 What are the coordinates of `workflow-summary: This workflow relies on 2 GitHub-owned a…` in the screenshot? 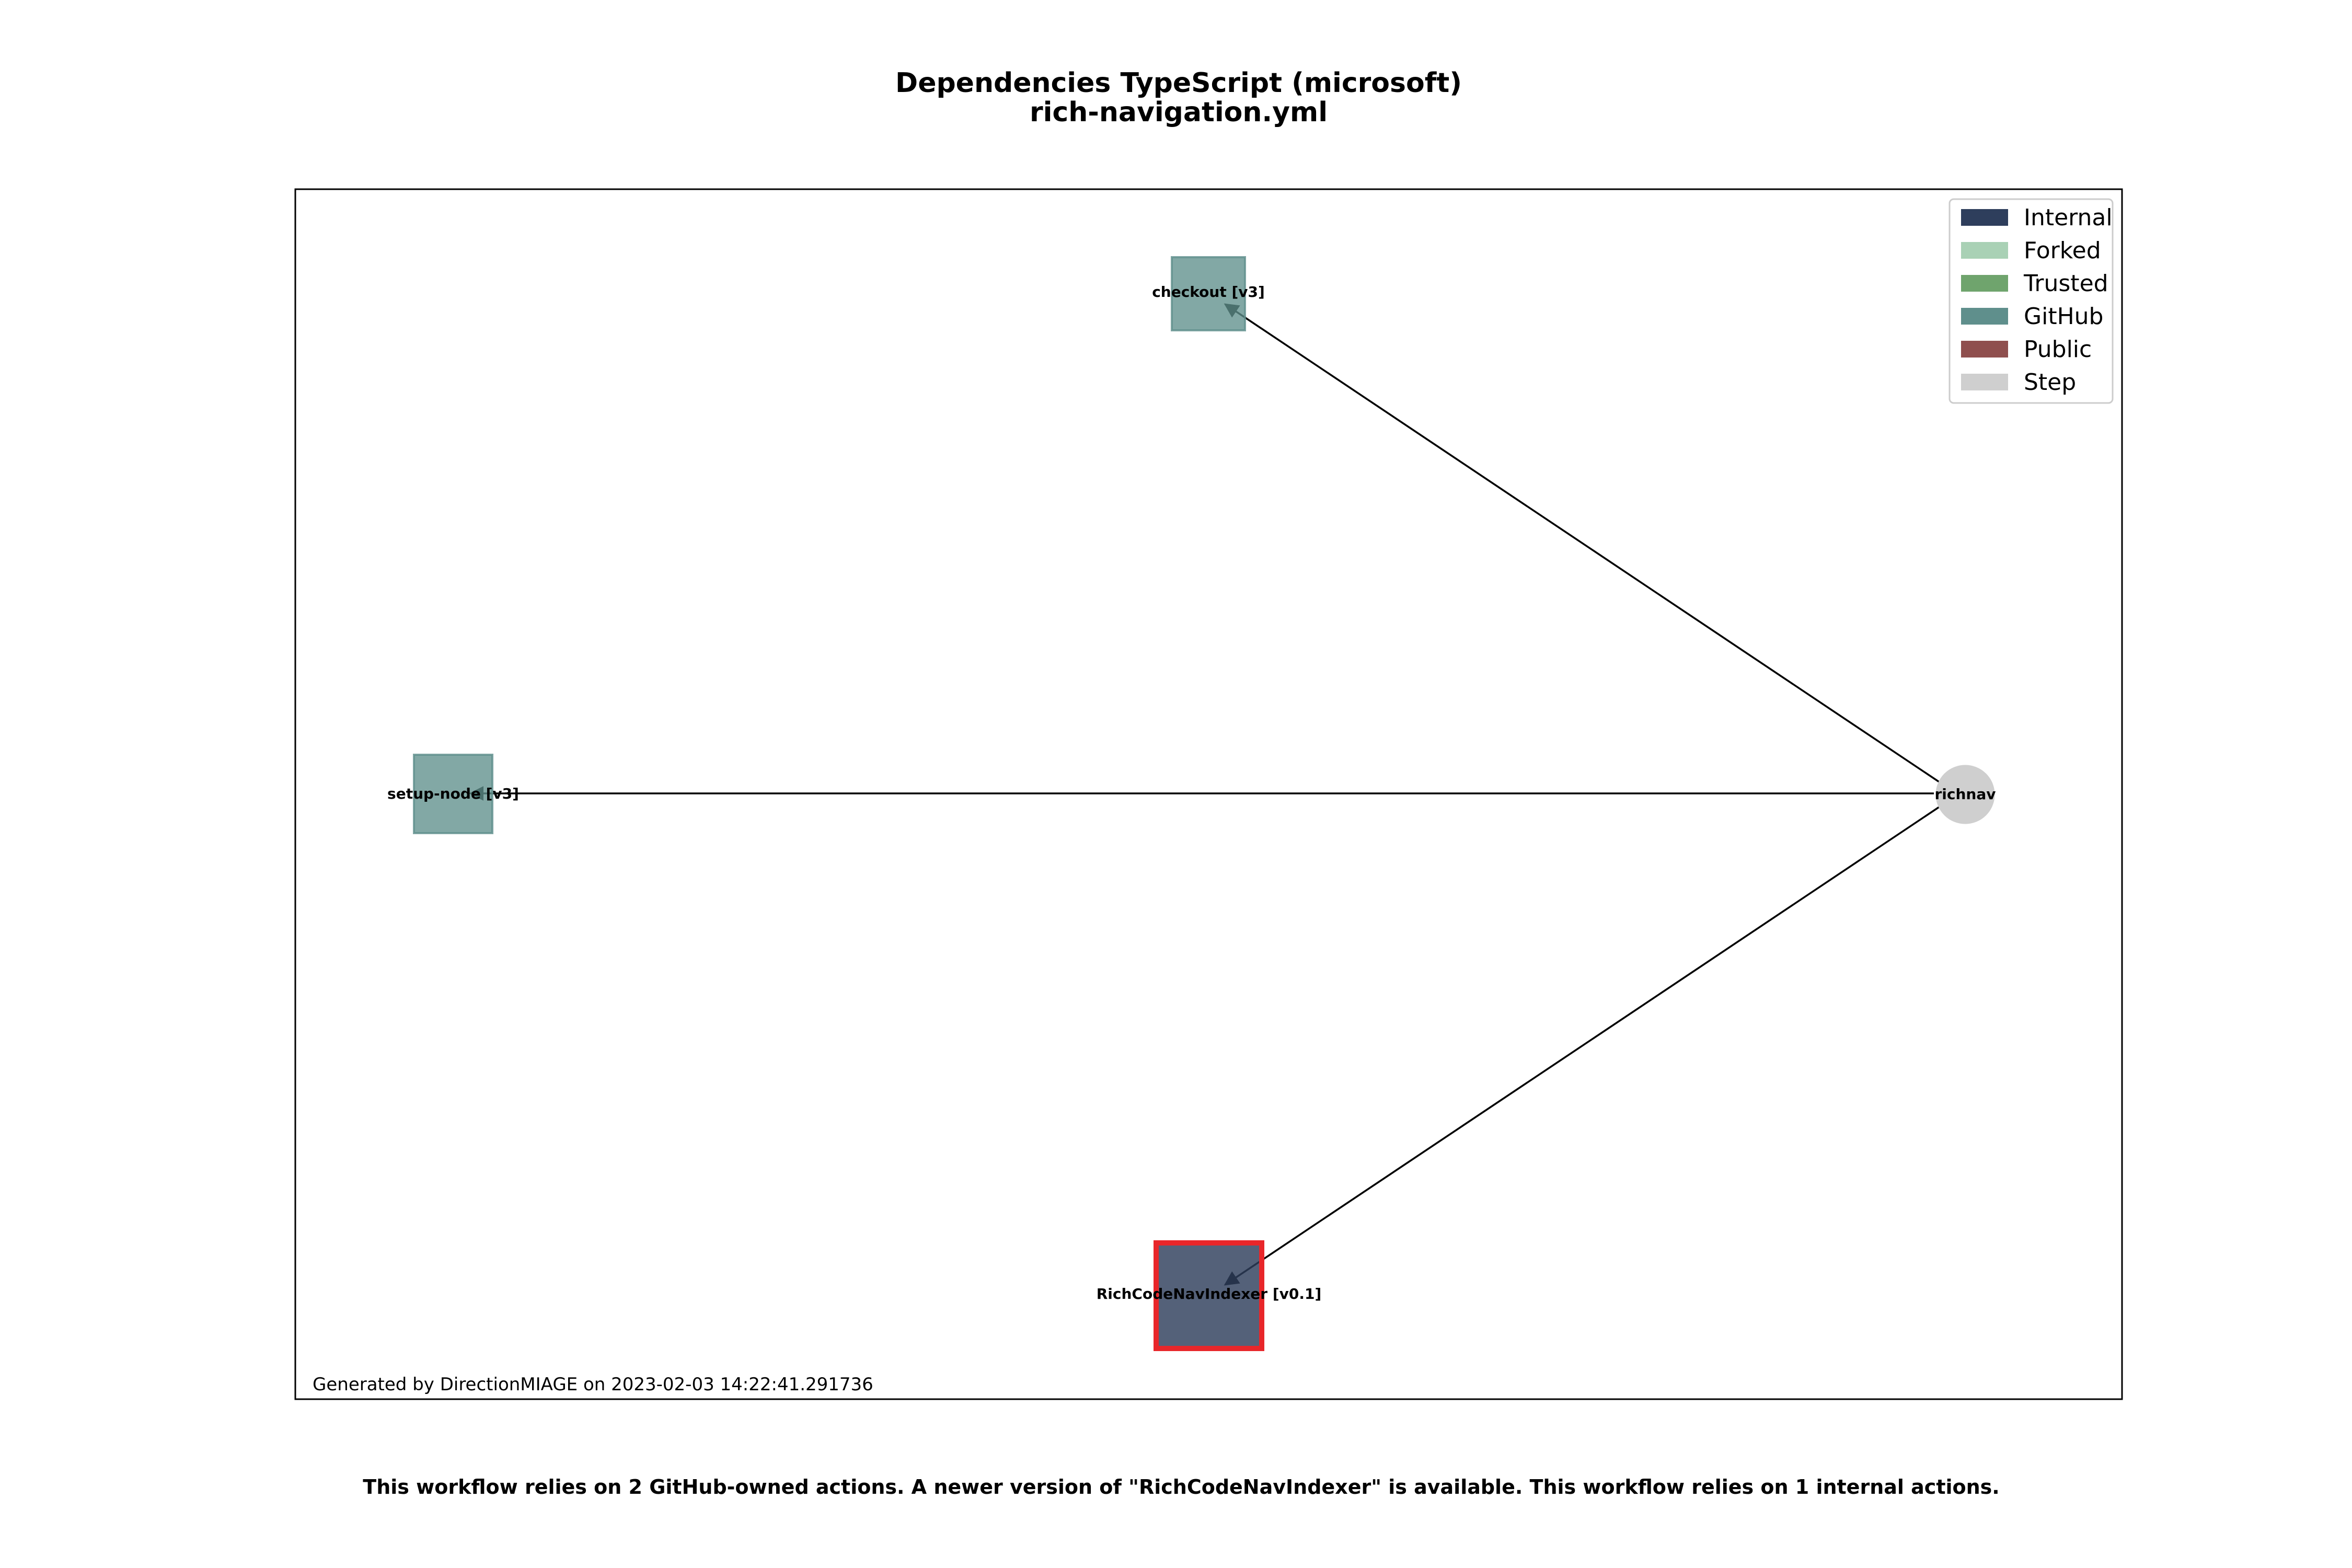 It's located at (1181, 1486).